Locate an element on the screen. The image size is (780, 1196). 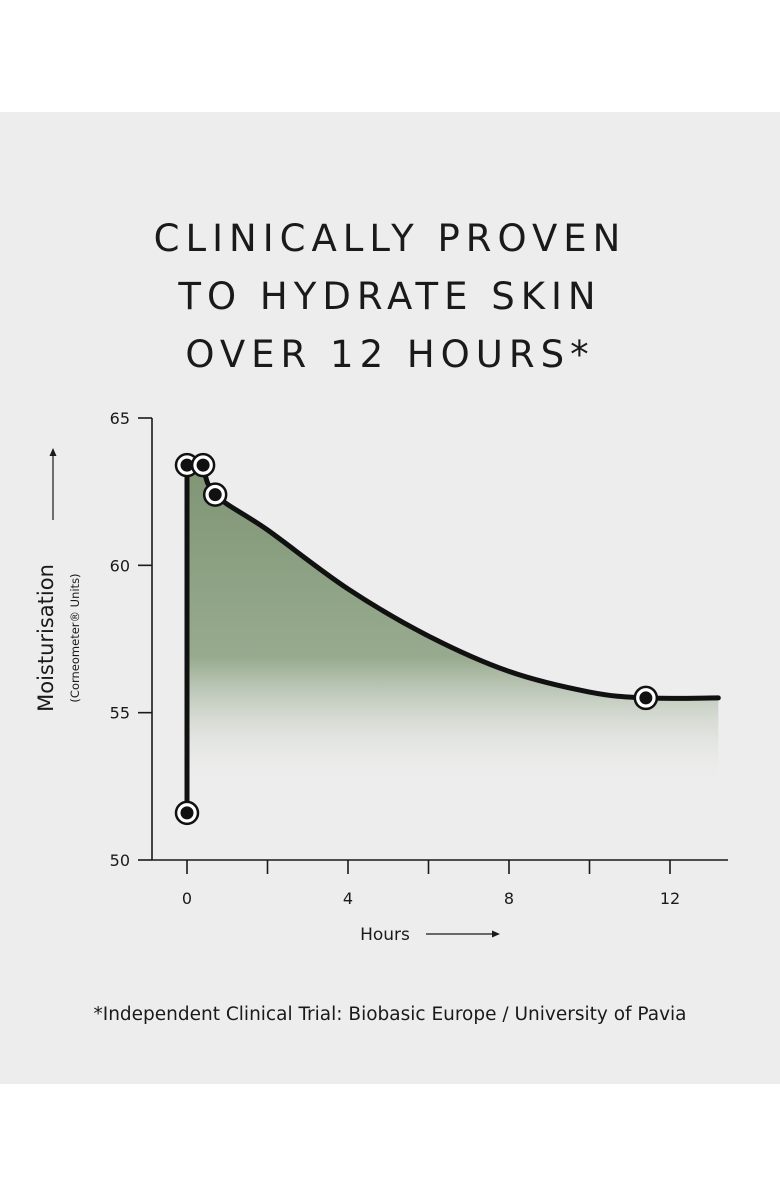
headline-line-1: CLINICALLY PROVEN is located at coordinates (390, 238).